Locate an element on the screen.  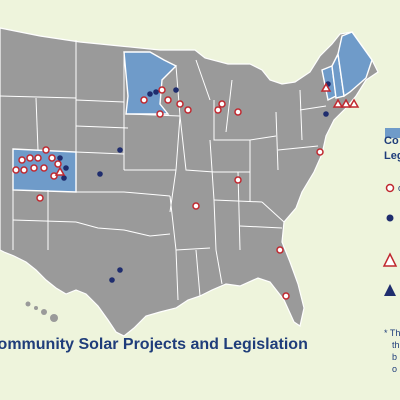
legend-label-line2: Leg is located at coordinates (392, 156).